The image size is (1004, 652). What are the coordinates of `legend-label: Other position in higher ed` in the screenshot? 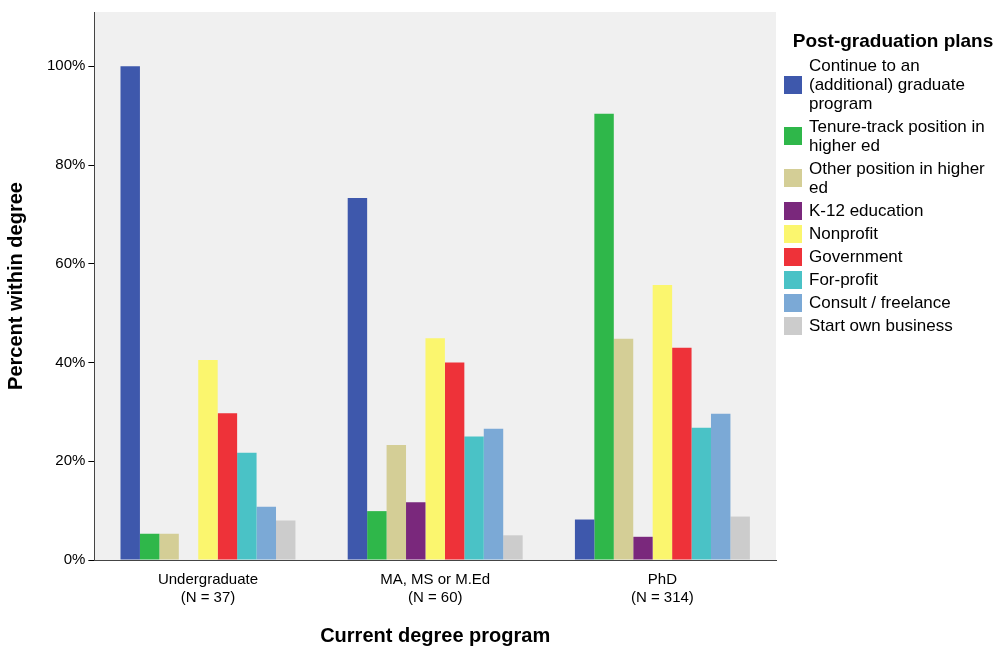 It's located at (897, 178).